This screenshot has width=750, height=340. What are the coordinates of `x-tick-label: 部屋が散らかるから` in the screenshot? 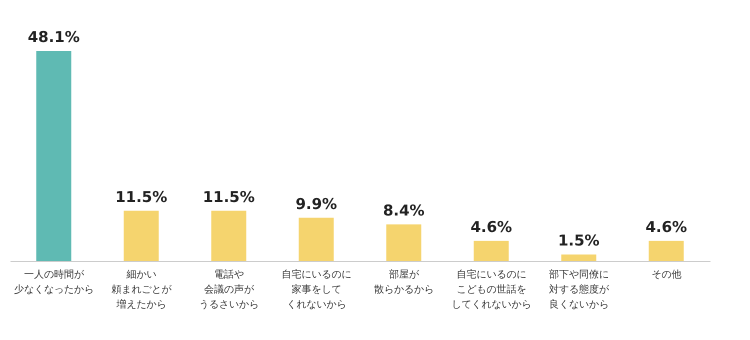 It's located at (404, 282).